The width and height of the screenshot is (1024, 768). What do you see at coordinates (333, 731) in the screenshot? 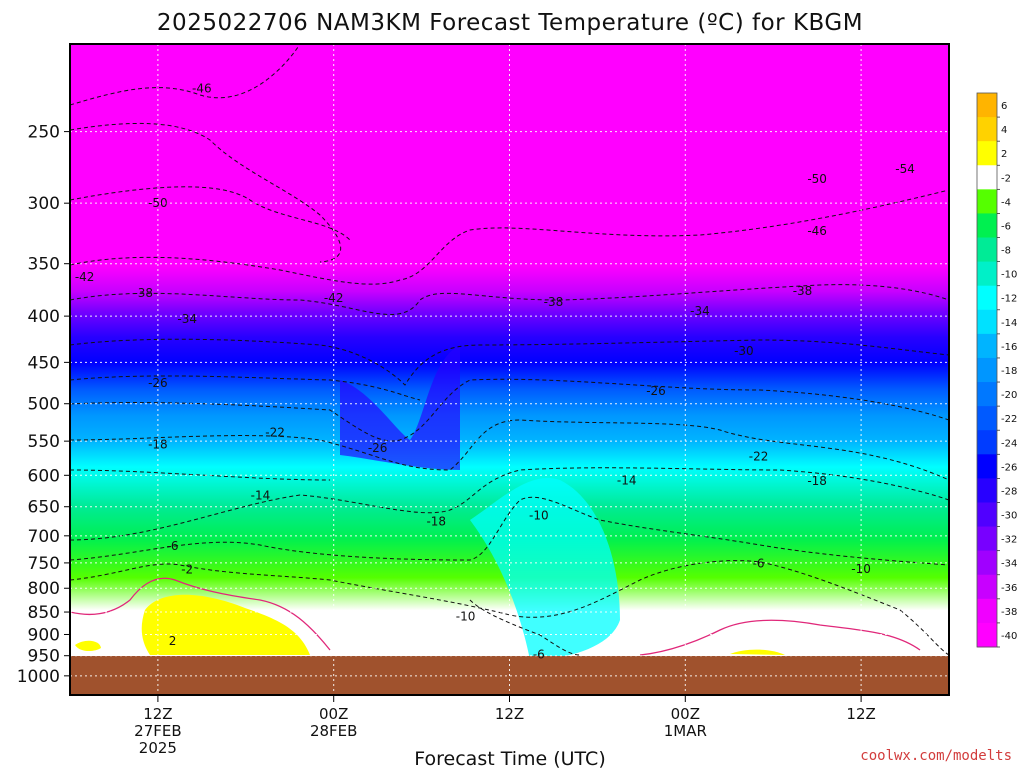
I see `x-tick-label: 28FEB` at bounding box center [333, 731].